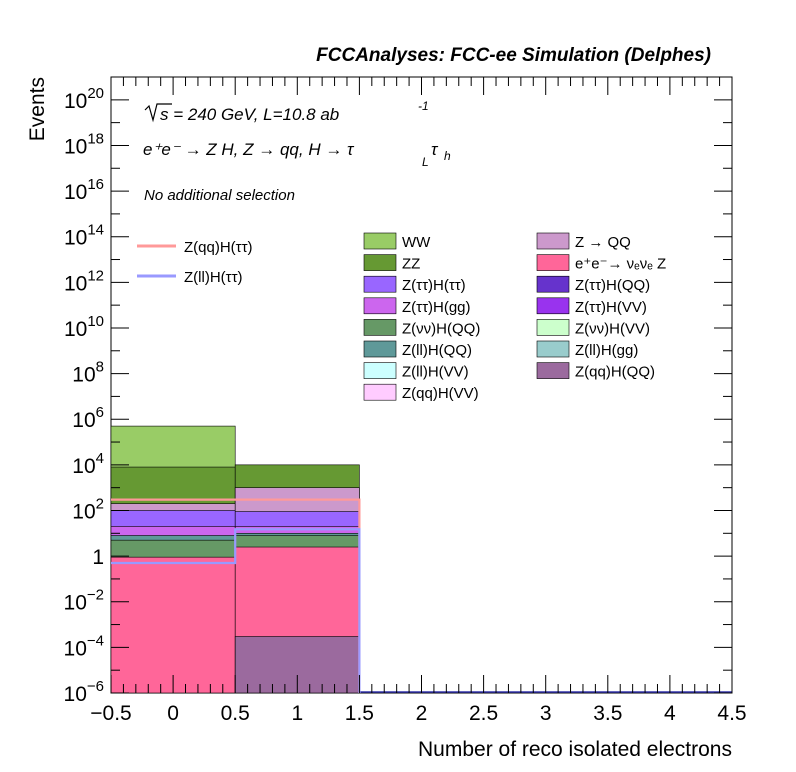  What do you see at coordinates (297, 713) in the screenshot?
I see `x-tick-label: 1` at bounding box center [297, 713].